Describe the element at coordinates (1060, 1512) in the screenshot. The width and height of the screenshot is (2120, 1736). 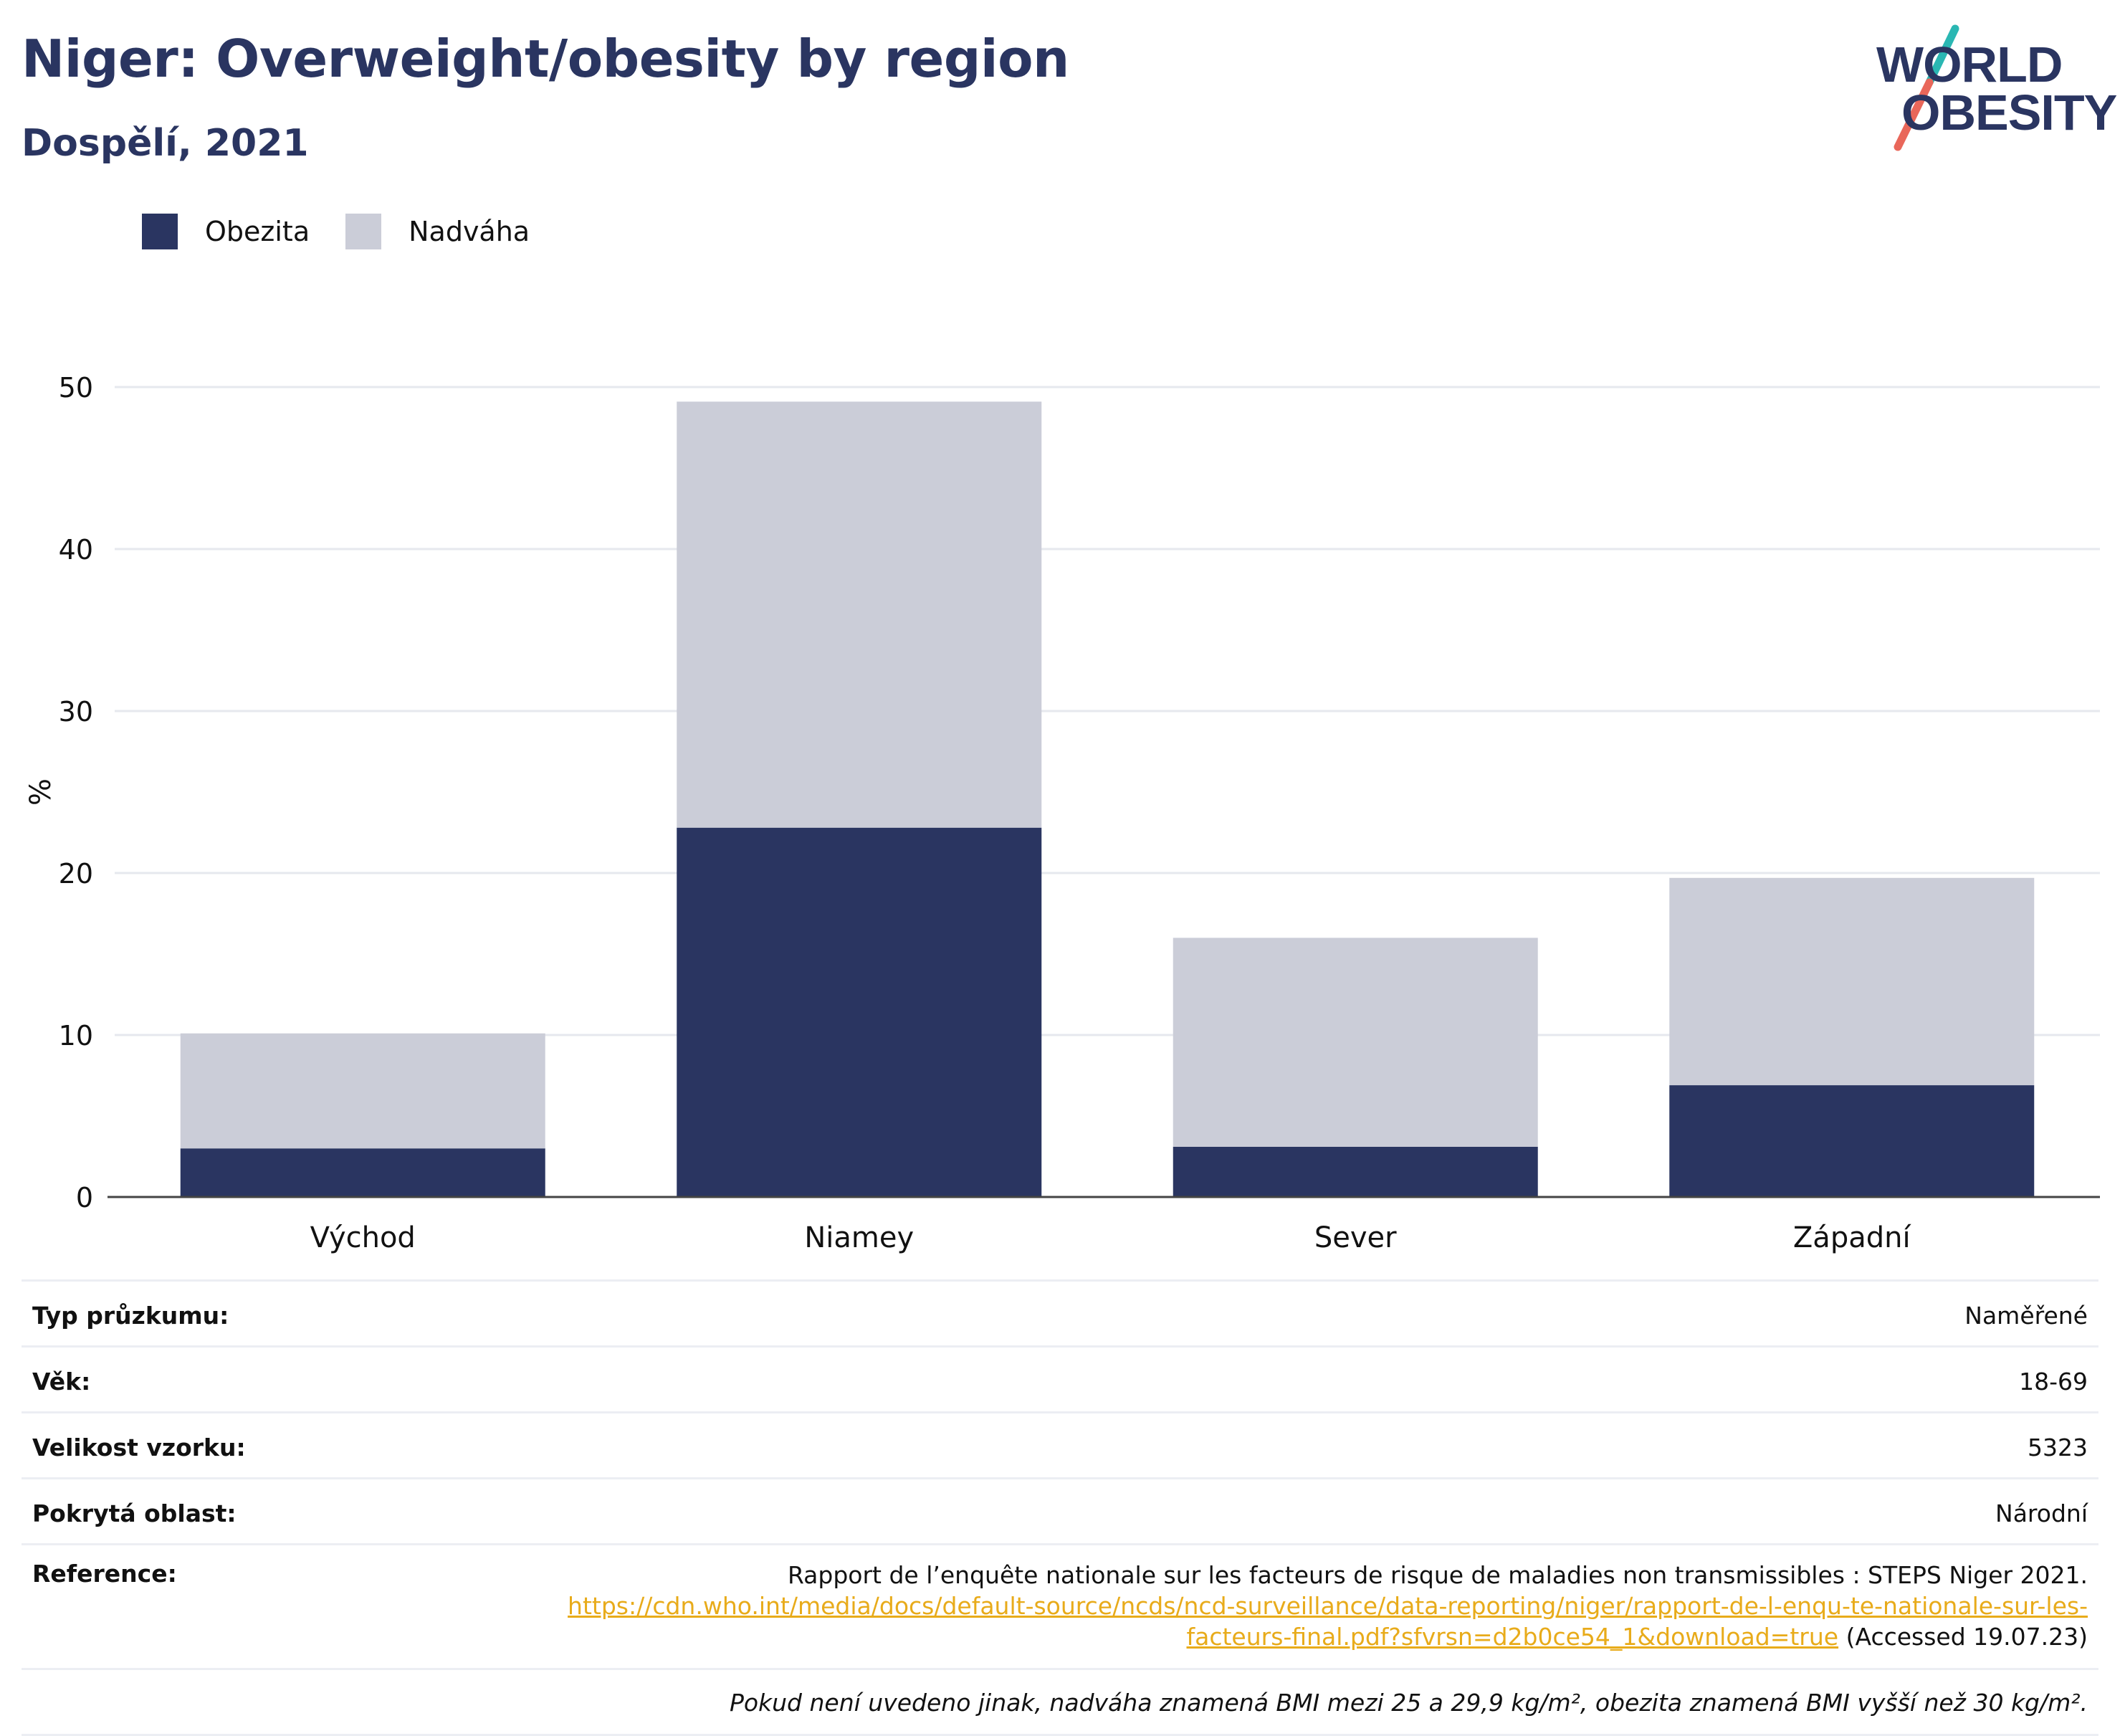
I see `info-row-area: Pokrytá oblast: Národní` at that location.